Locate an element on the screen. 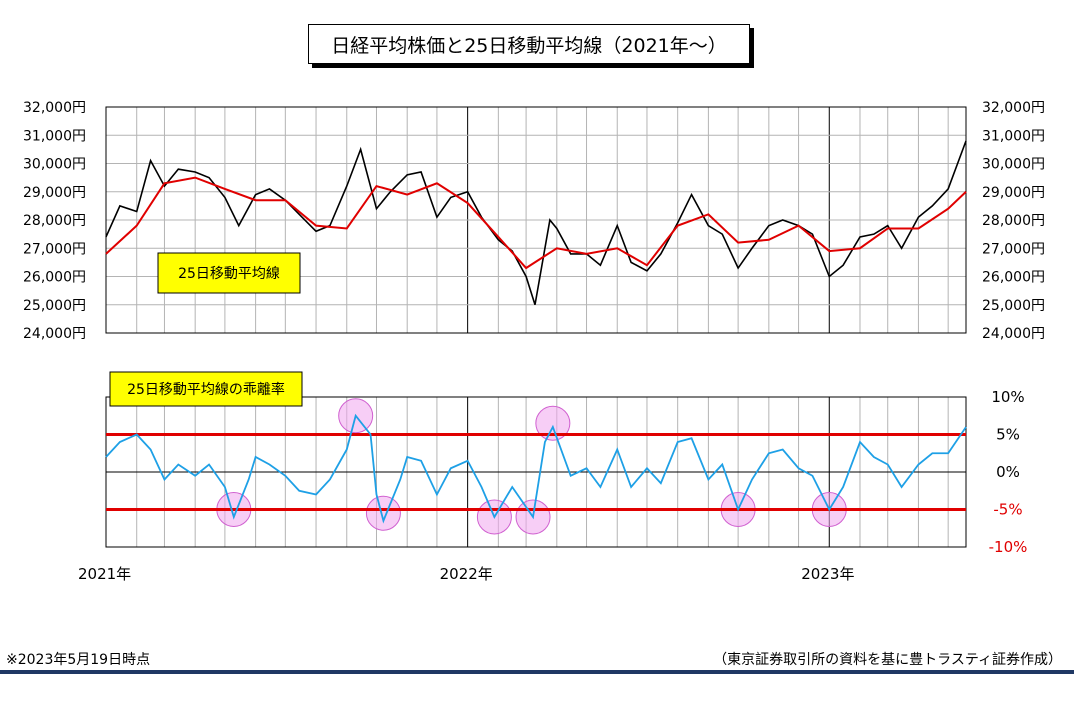  footnote-source: （東京証券取引所の資料を基に豊トラスティ証券作成） is located at coordinates (887, 660).